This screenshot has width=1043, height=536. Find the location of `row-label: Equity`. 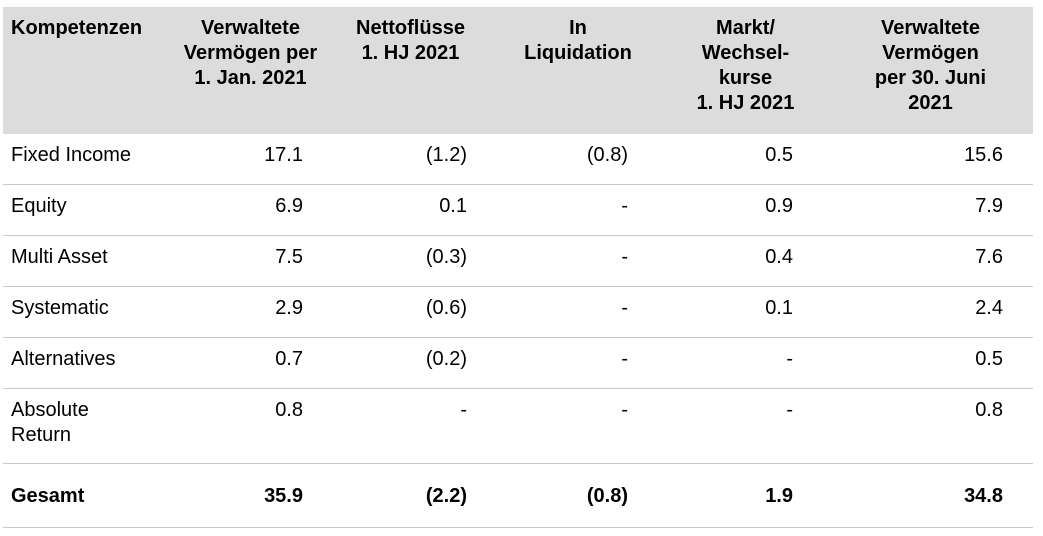

row-label: Equity is located at coordinates (39, 206).